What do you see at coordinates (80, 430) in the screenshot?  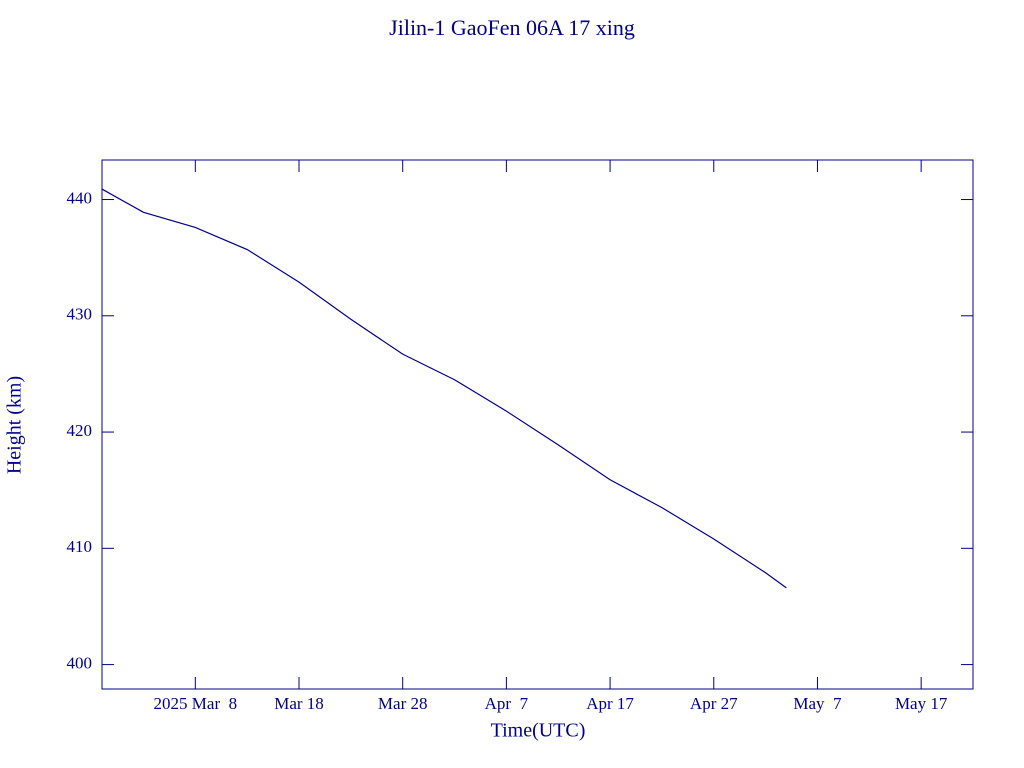 I see `y-tick-label: 420` at bounding box center [80, 430].